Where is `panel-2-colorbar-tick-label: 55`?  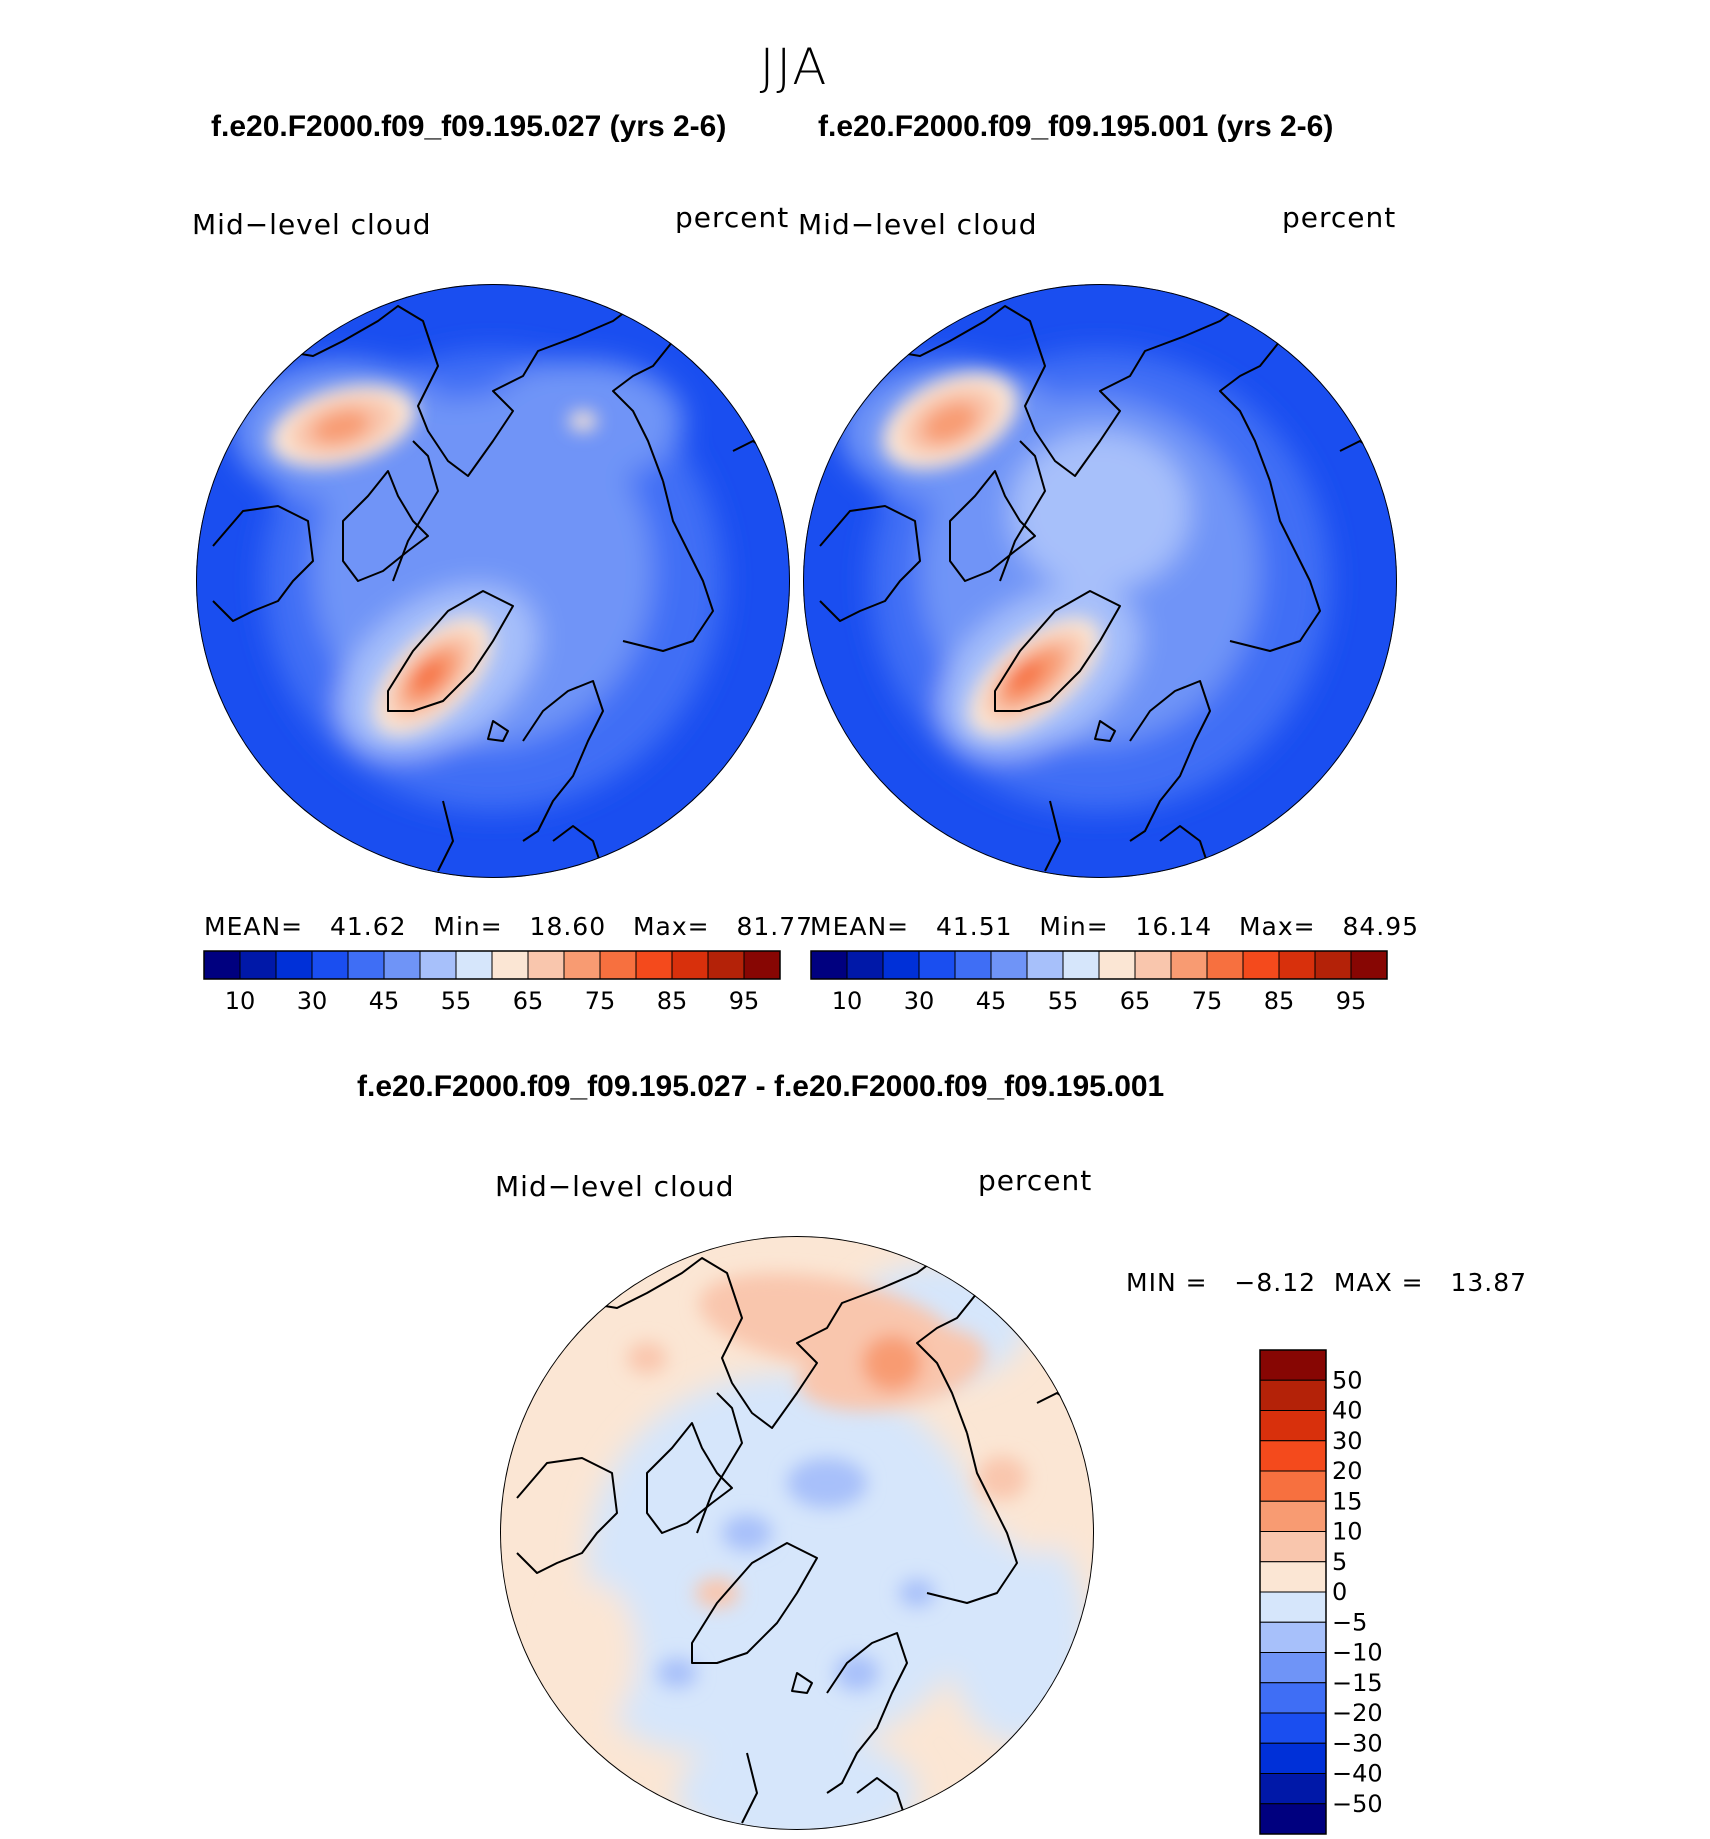 panel-2-colorbar-tick-label: 55 is located at coordinates (1063, 1001).